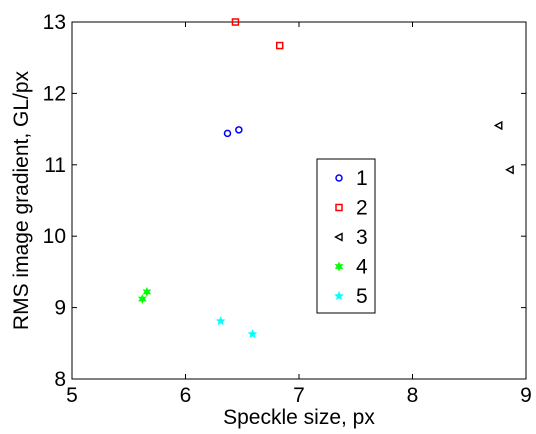  I want to click on y-tick-label: 11, so click(55, 165).